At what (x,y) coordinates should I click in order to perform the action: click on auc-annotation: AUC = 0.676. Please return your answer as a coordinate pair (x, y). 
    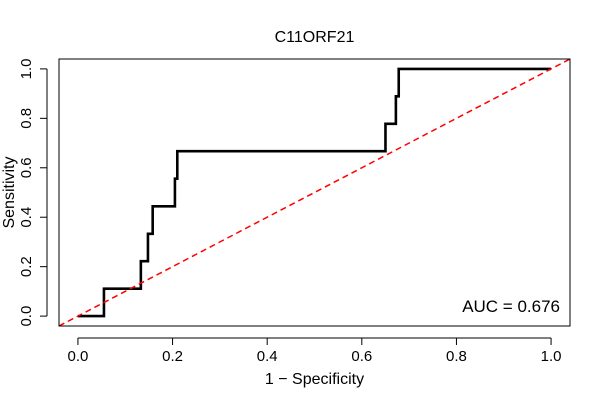
    Looking at the image, I should click on (511, 306).